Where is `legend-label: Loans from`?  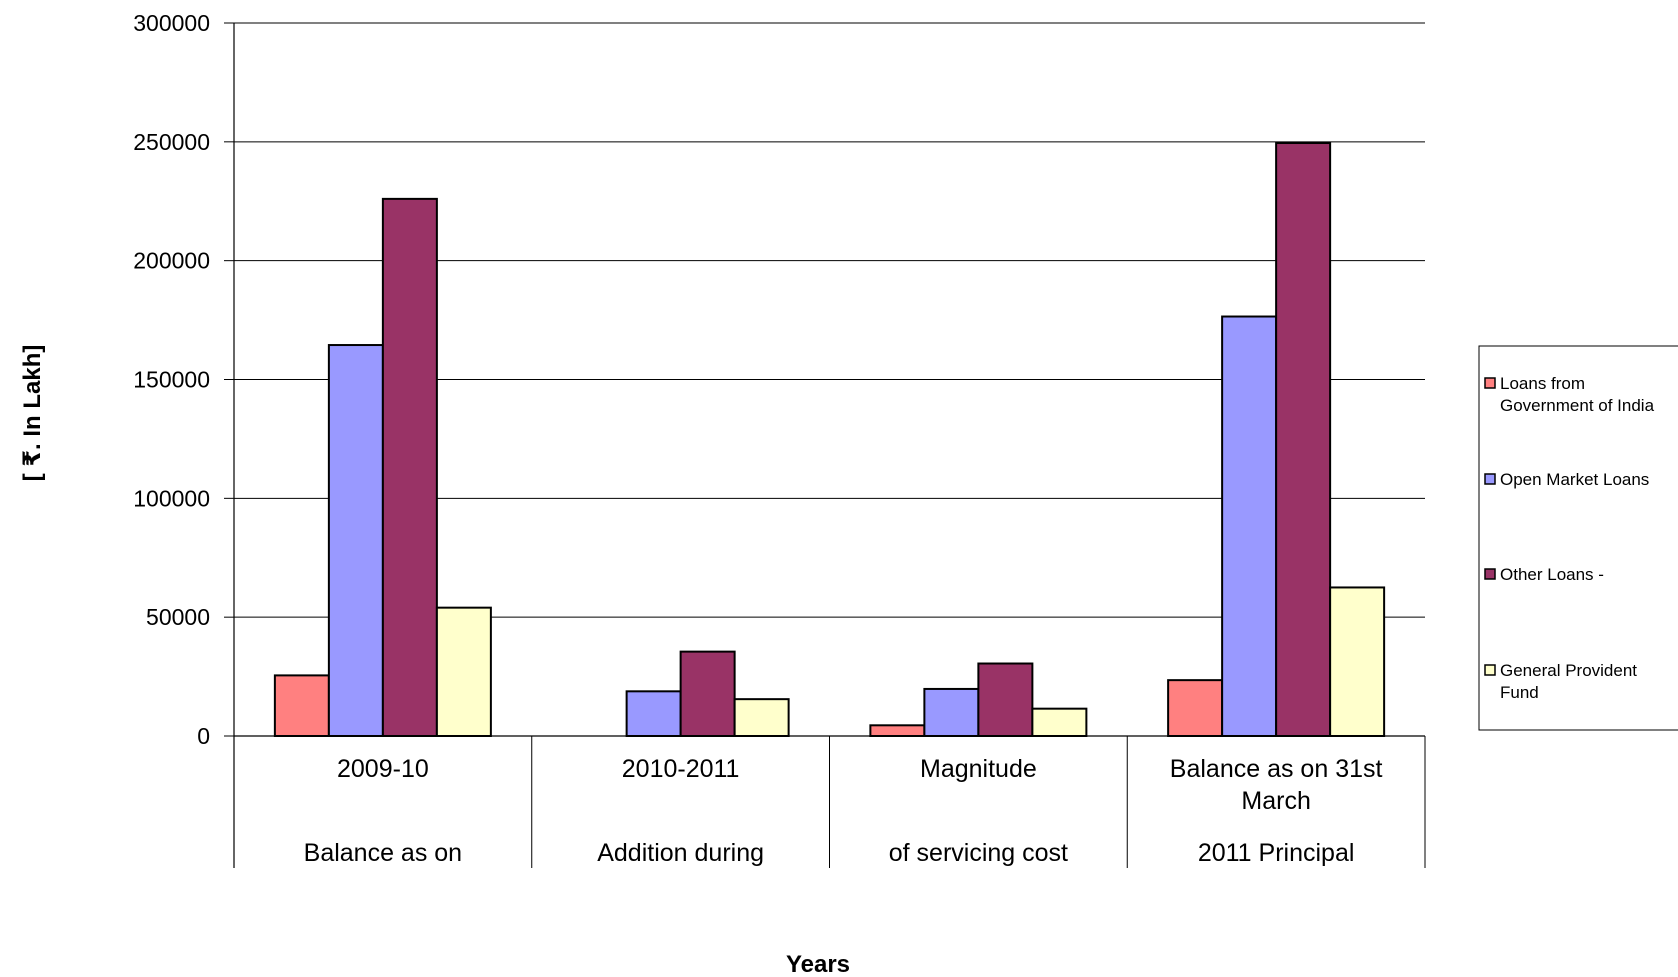 legend-label: Loans from is located at coordinates (1542, 383).